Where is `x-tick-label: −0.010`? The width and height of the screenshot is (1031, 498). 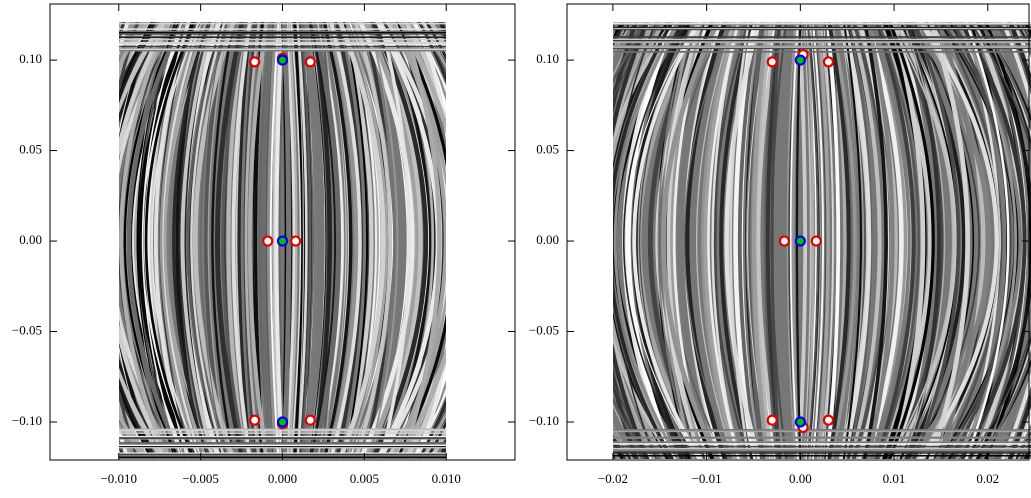 x-tick-label: −0.010 is located at coordinates (118, 478).